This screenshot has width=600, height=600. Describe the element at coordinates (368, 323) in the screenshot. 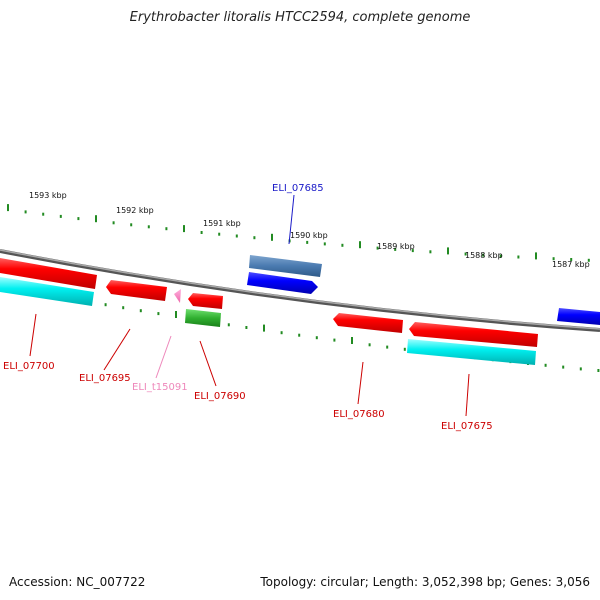

I see `gene-ELI_07680-cds` at that location.